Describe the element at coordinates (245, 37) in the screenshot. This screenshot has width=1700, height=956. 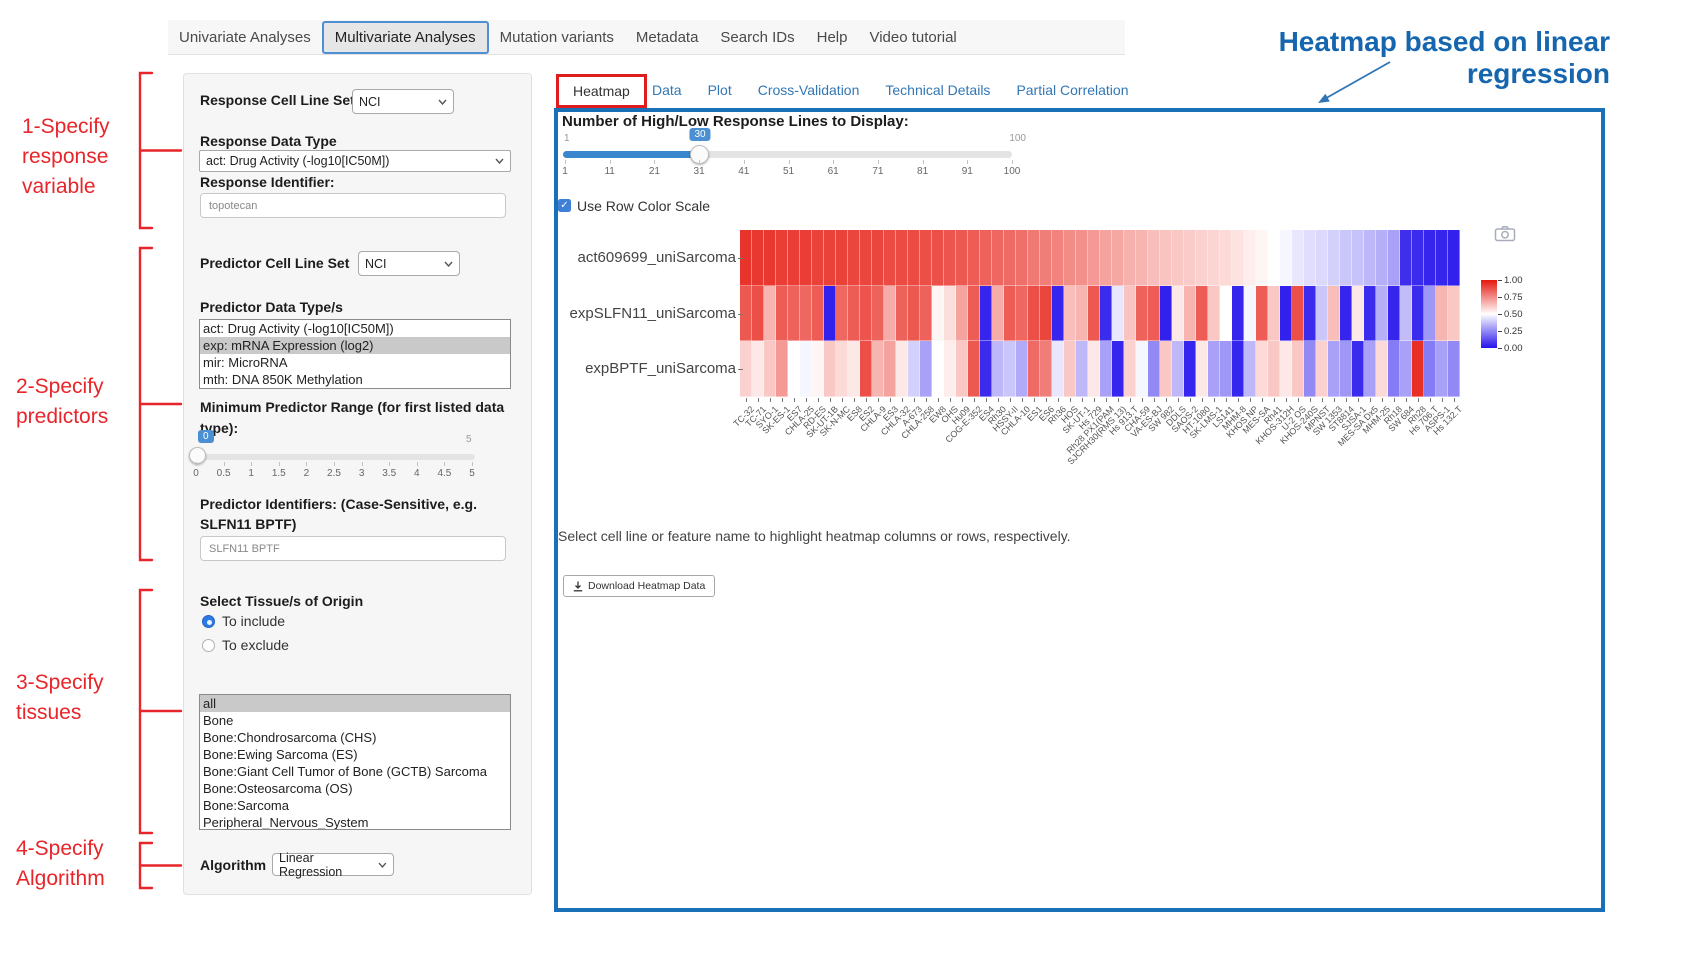
I see `nav-tab-univariate-analyses: Univariate Analyses` at that location.